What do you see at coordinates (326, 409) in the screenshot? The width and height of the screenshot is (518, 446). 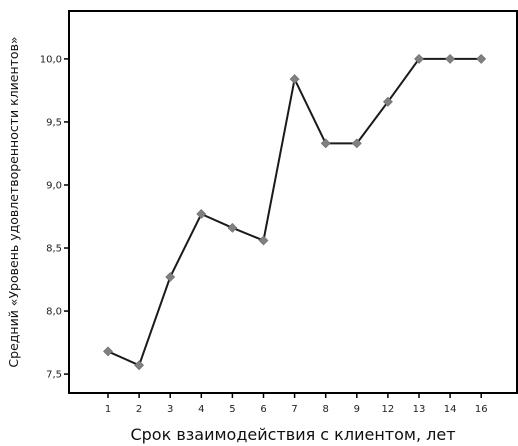 I see `x-tick-label: 8` at bounding box center [326, 409].